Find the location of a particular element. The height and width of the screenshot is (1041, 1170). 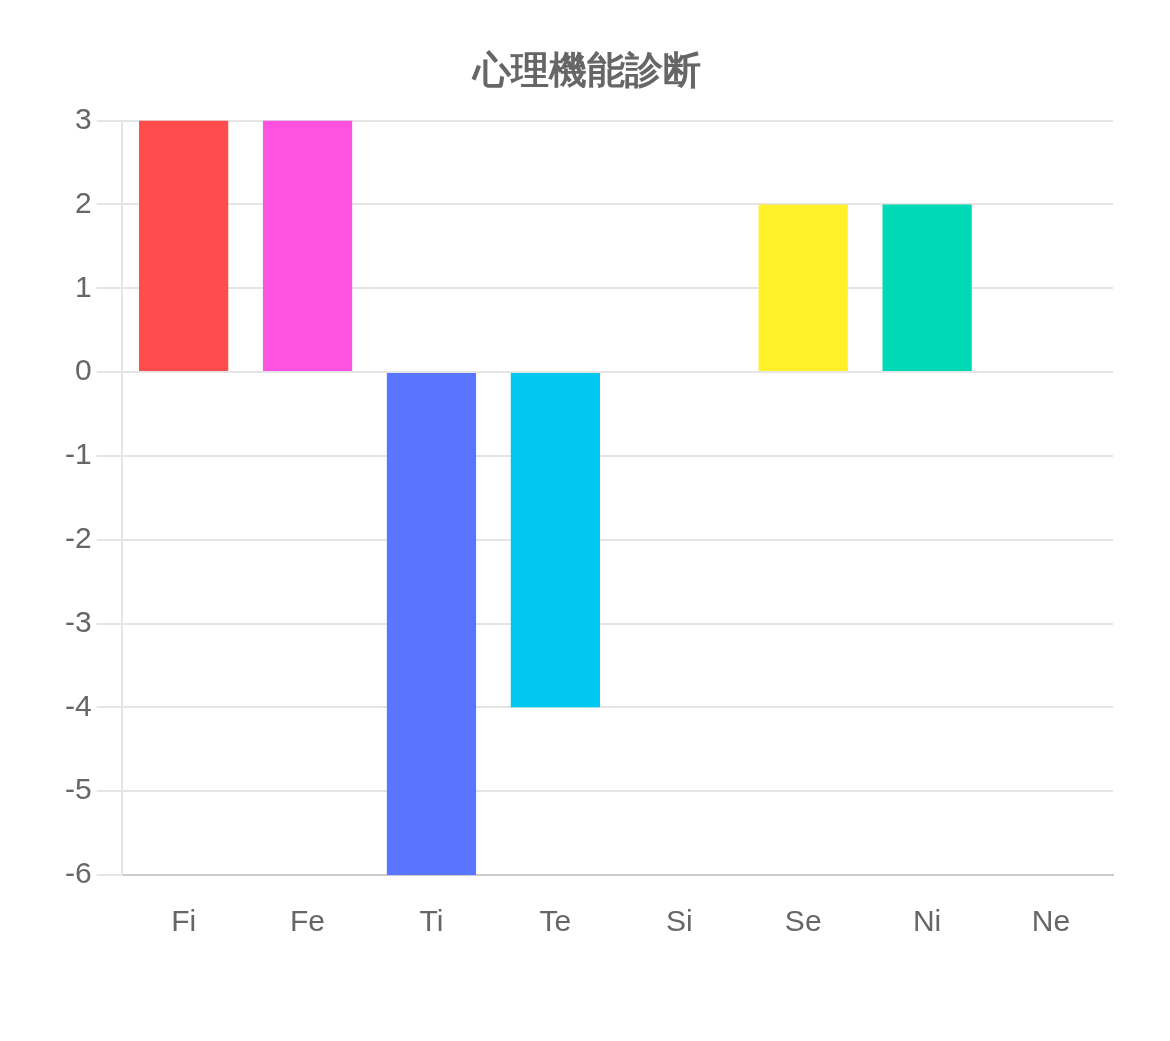

y-tick-label: -3 is located at coordinates (78, 621).